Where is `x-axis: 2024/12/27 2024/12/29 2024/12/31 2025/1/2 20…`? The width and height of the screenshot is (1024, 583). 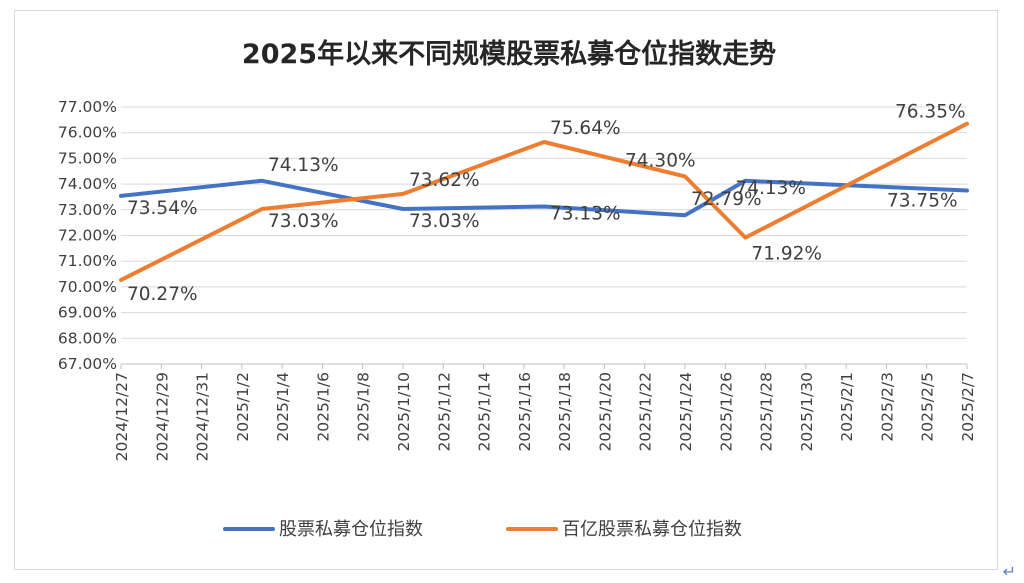
x-axis: 2024/12/27 2024/12/29 2024/12/31 2025/1/2 20… is located at coordinates (545, 412).